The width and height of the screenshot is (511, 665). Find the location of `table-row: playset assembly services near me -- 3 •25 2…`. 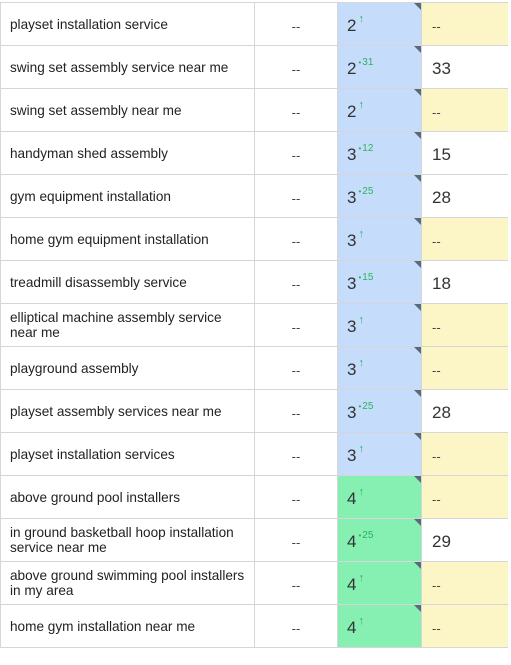

table-row: playset assembly services near me -- 3 •25 2… is located at coordinates (254, 411).